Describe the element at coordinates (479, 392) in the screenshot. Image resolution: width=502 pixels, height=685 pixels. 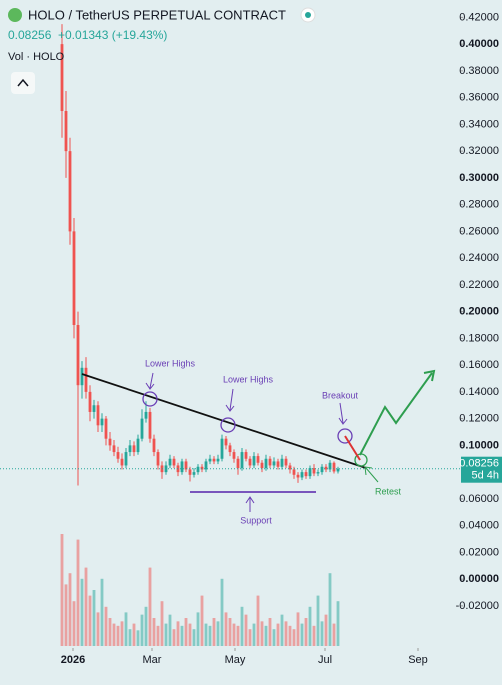
I see `y-tick-label: 0.14000` at that location.